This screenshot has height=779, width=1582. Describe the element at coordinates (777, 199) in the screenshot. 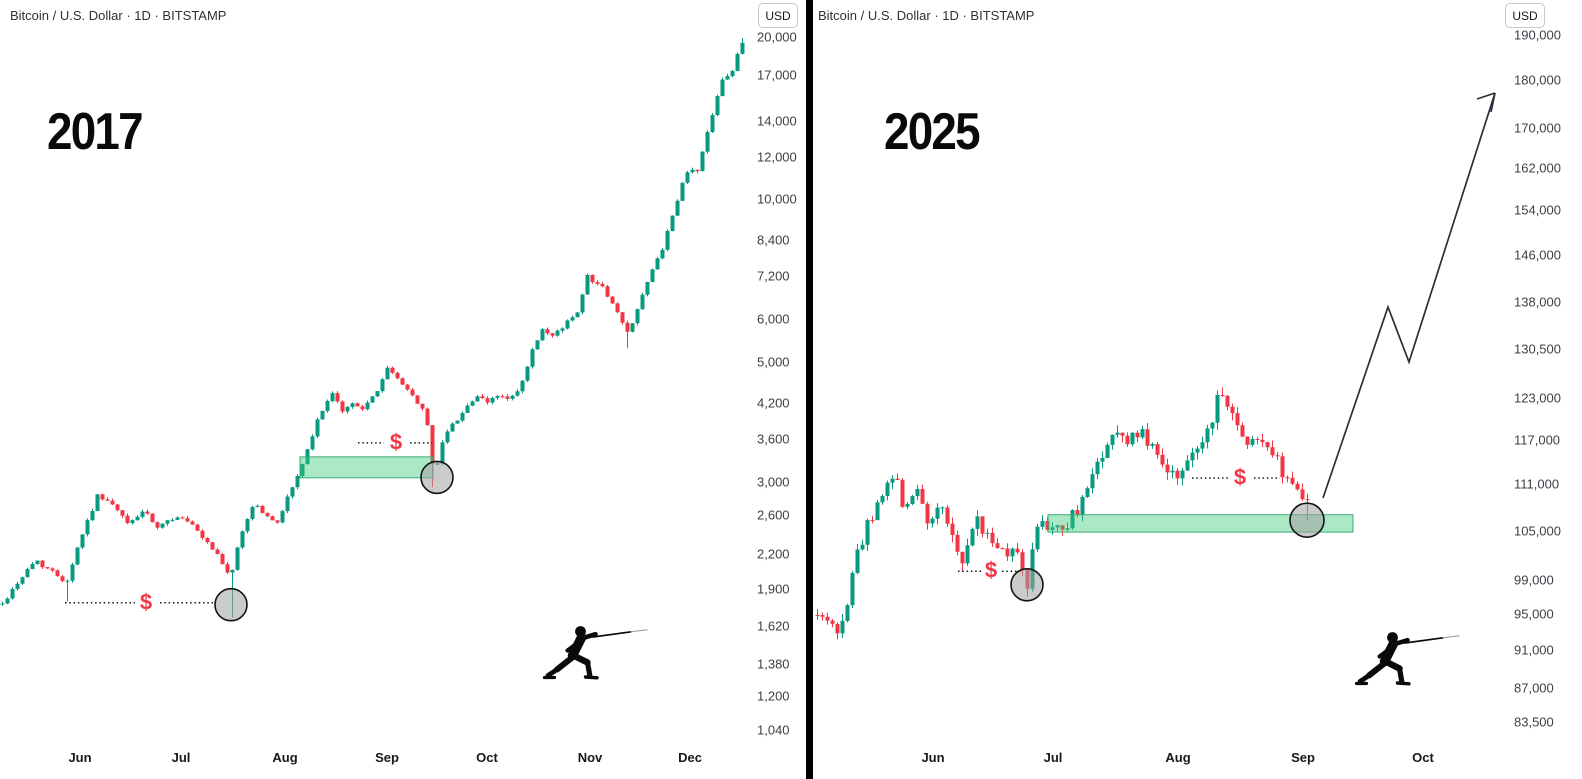

I see `price-axis-label: 10,000` at that location.